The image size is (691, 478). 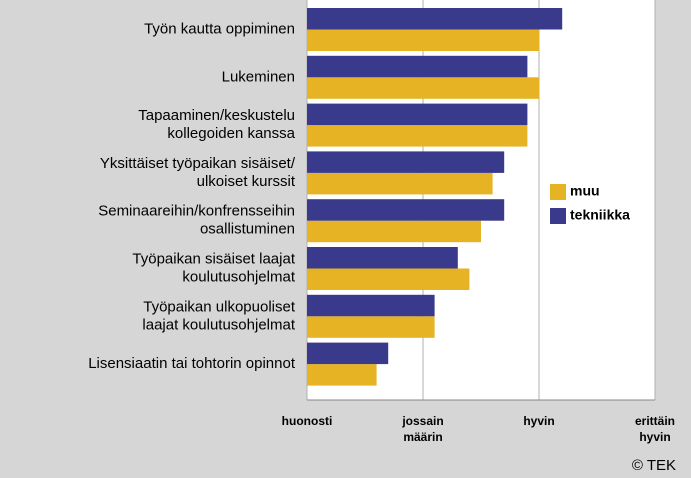 What do you see at coordinates (219, 28) in the screenshot?
I see `category-label: Työn kautta oppiminen` at bounding box center [219, 28].